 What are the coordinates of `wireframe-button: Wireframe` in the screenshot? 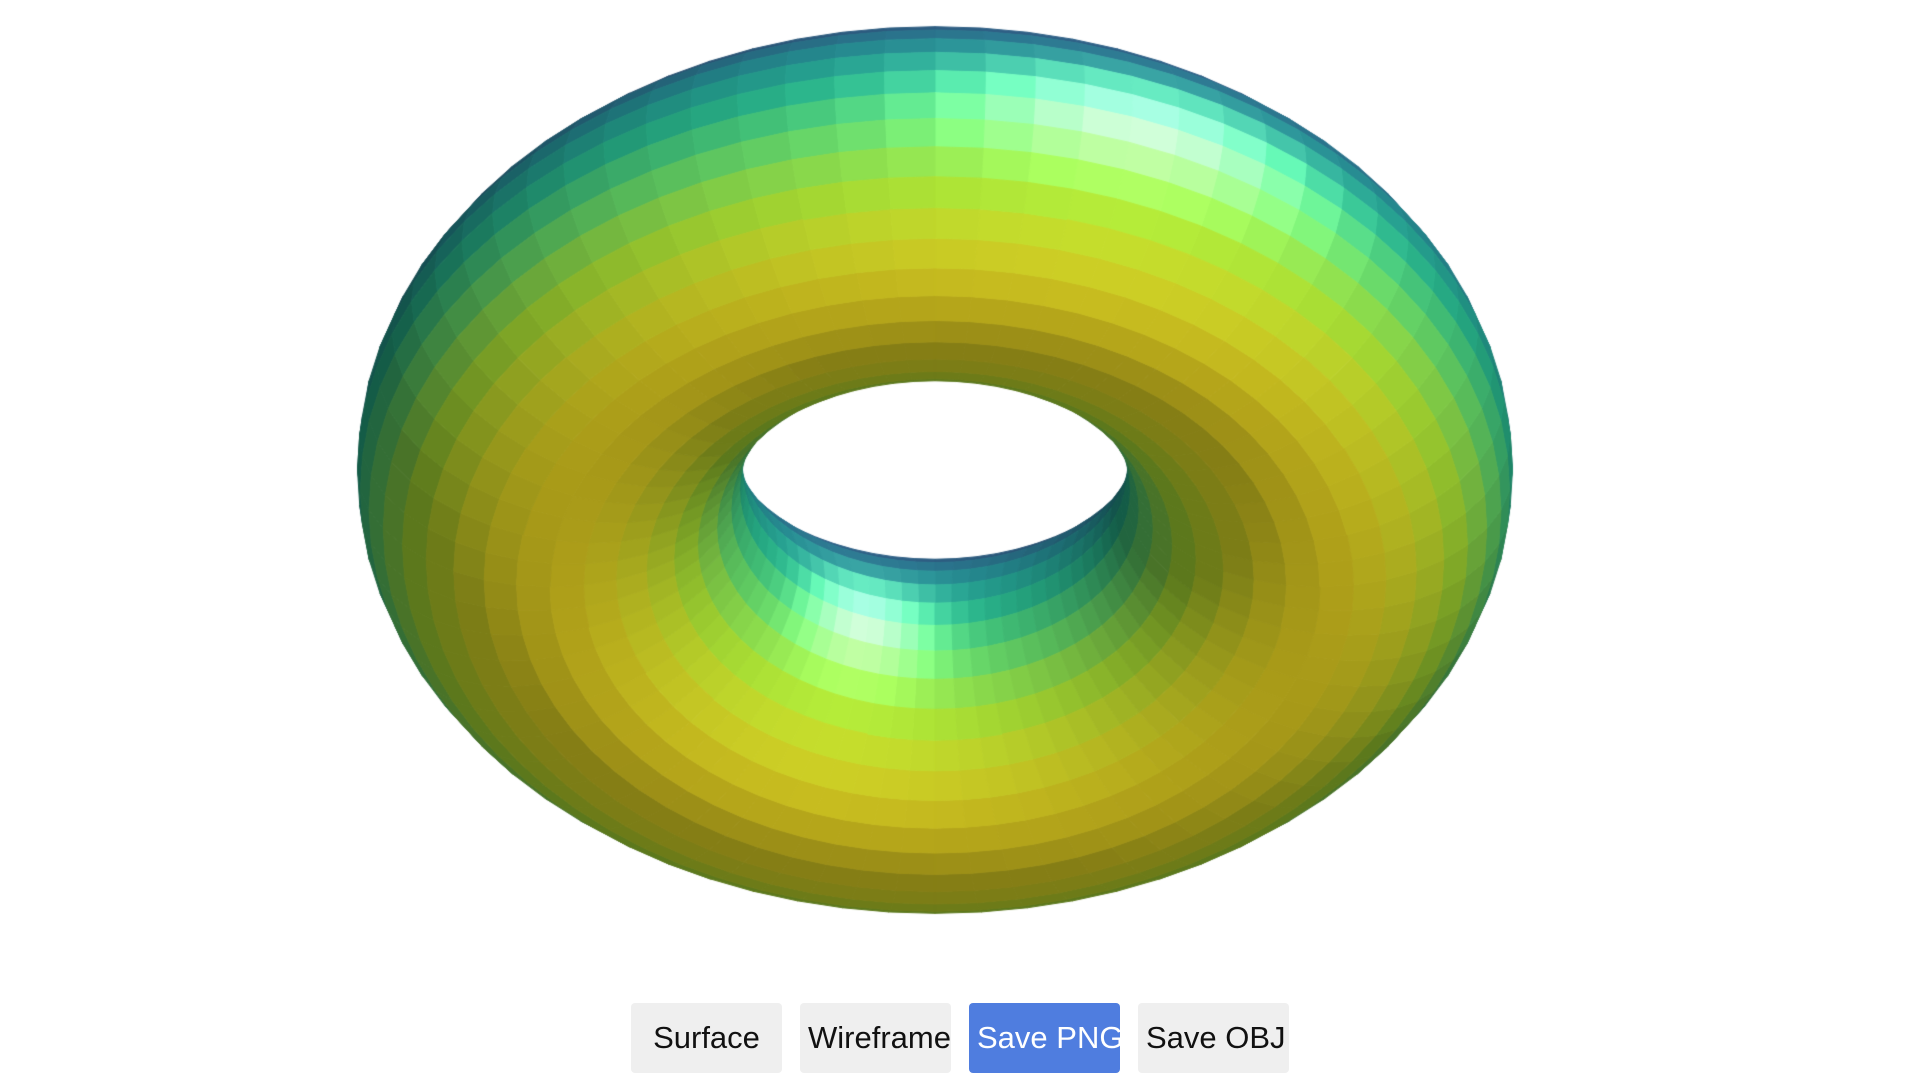 It's located at (875, 1038).